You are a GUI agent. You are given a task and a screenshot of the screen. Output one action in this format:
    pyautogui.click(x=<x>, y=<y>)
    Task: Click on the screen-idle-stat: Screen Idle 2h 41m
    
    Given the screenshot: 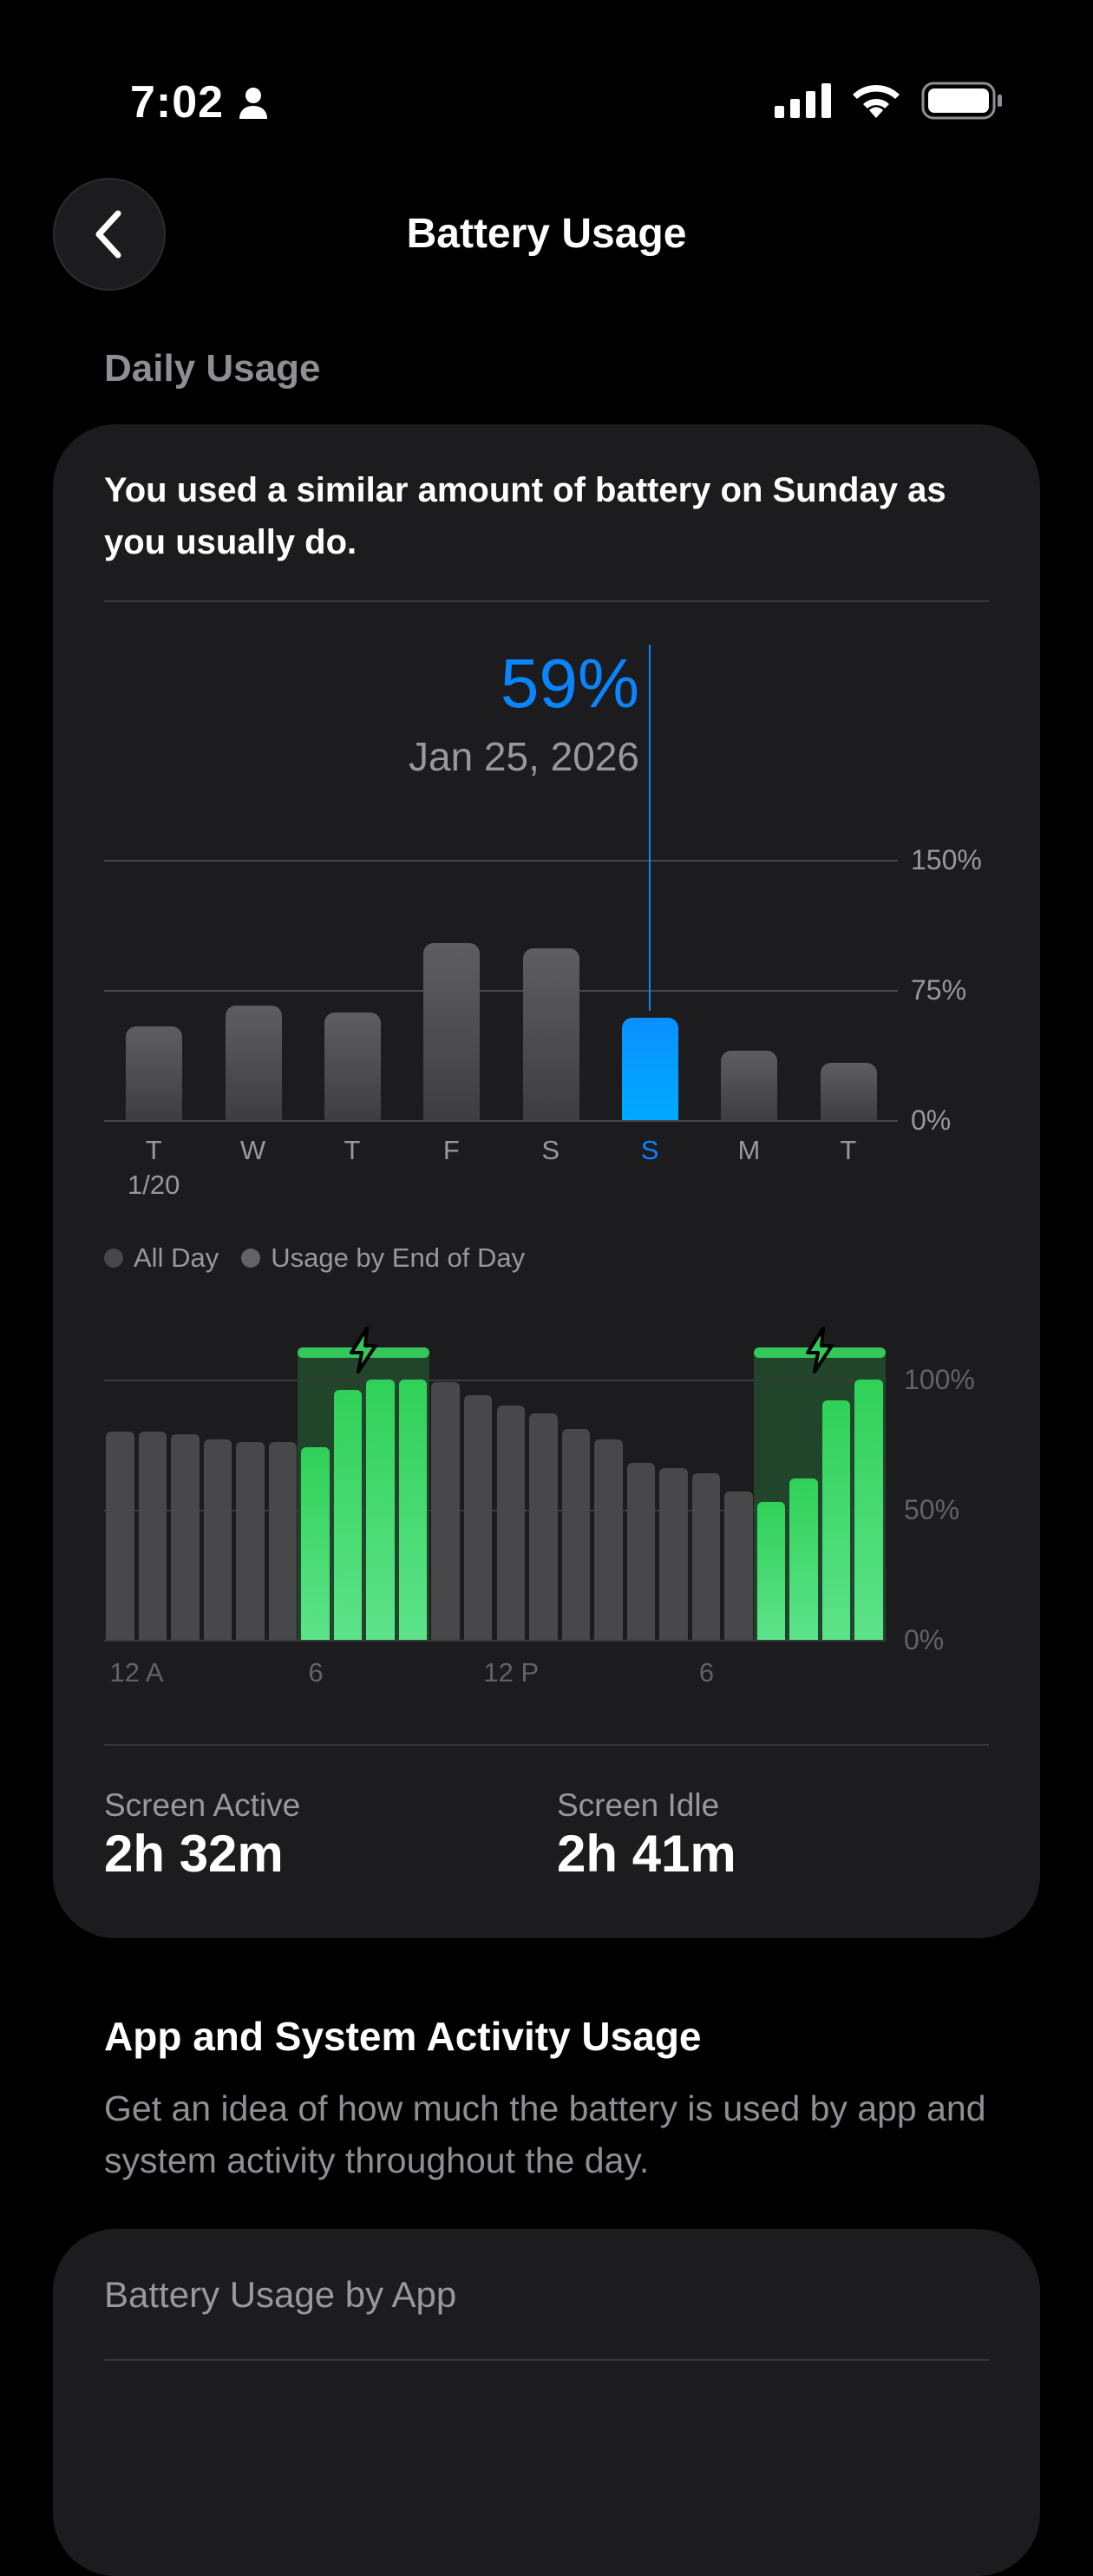 What is the action you would take?
    pyautogui.click(x=646, y=1835)
    